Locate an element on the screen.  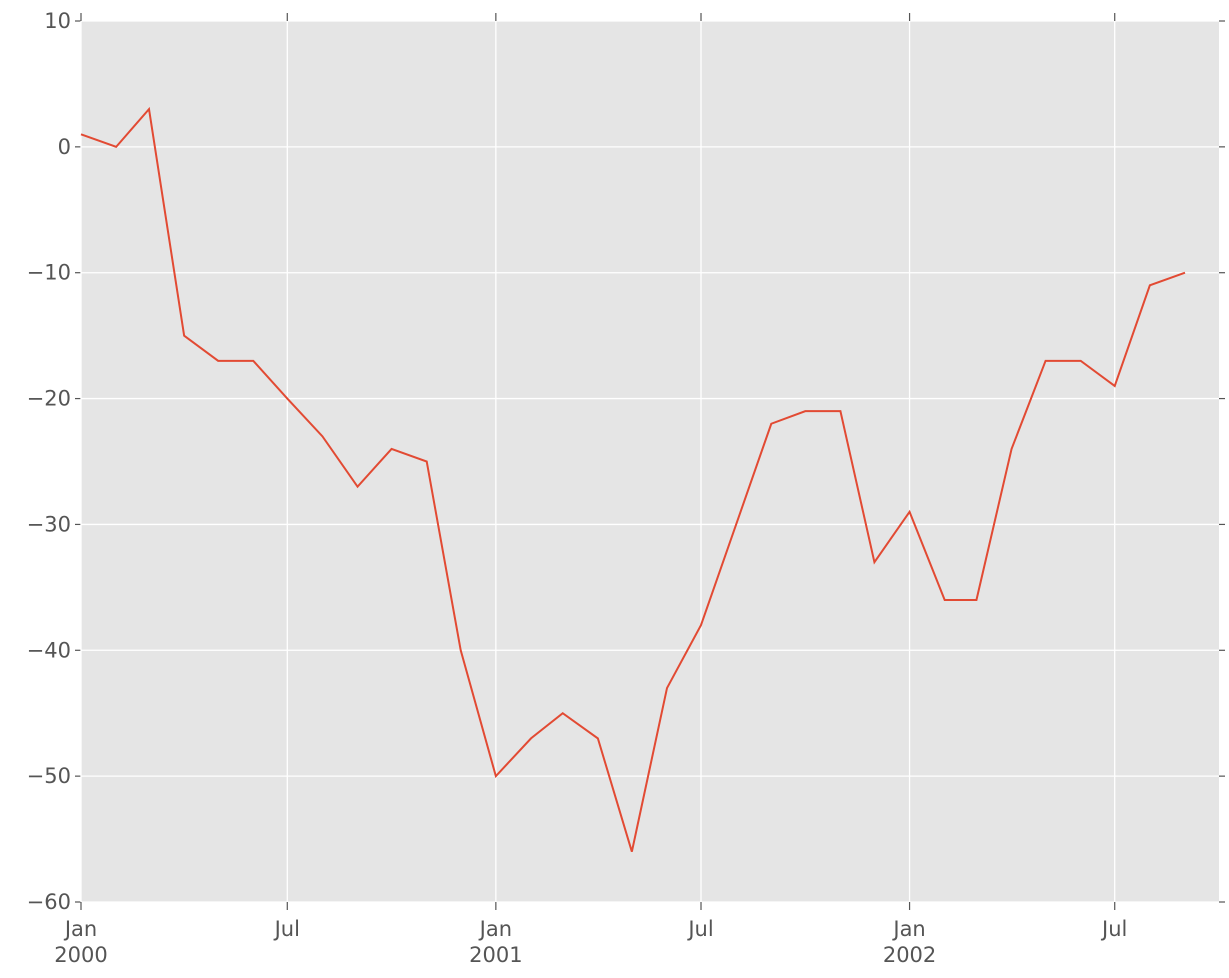
y-tick-label: −50 is located at coordinates (49, 776).